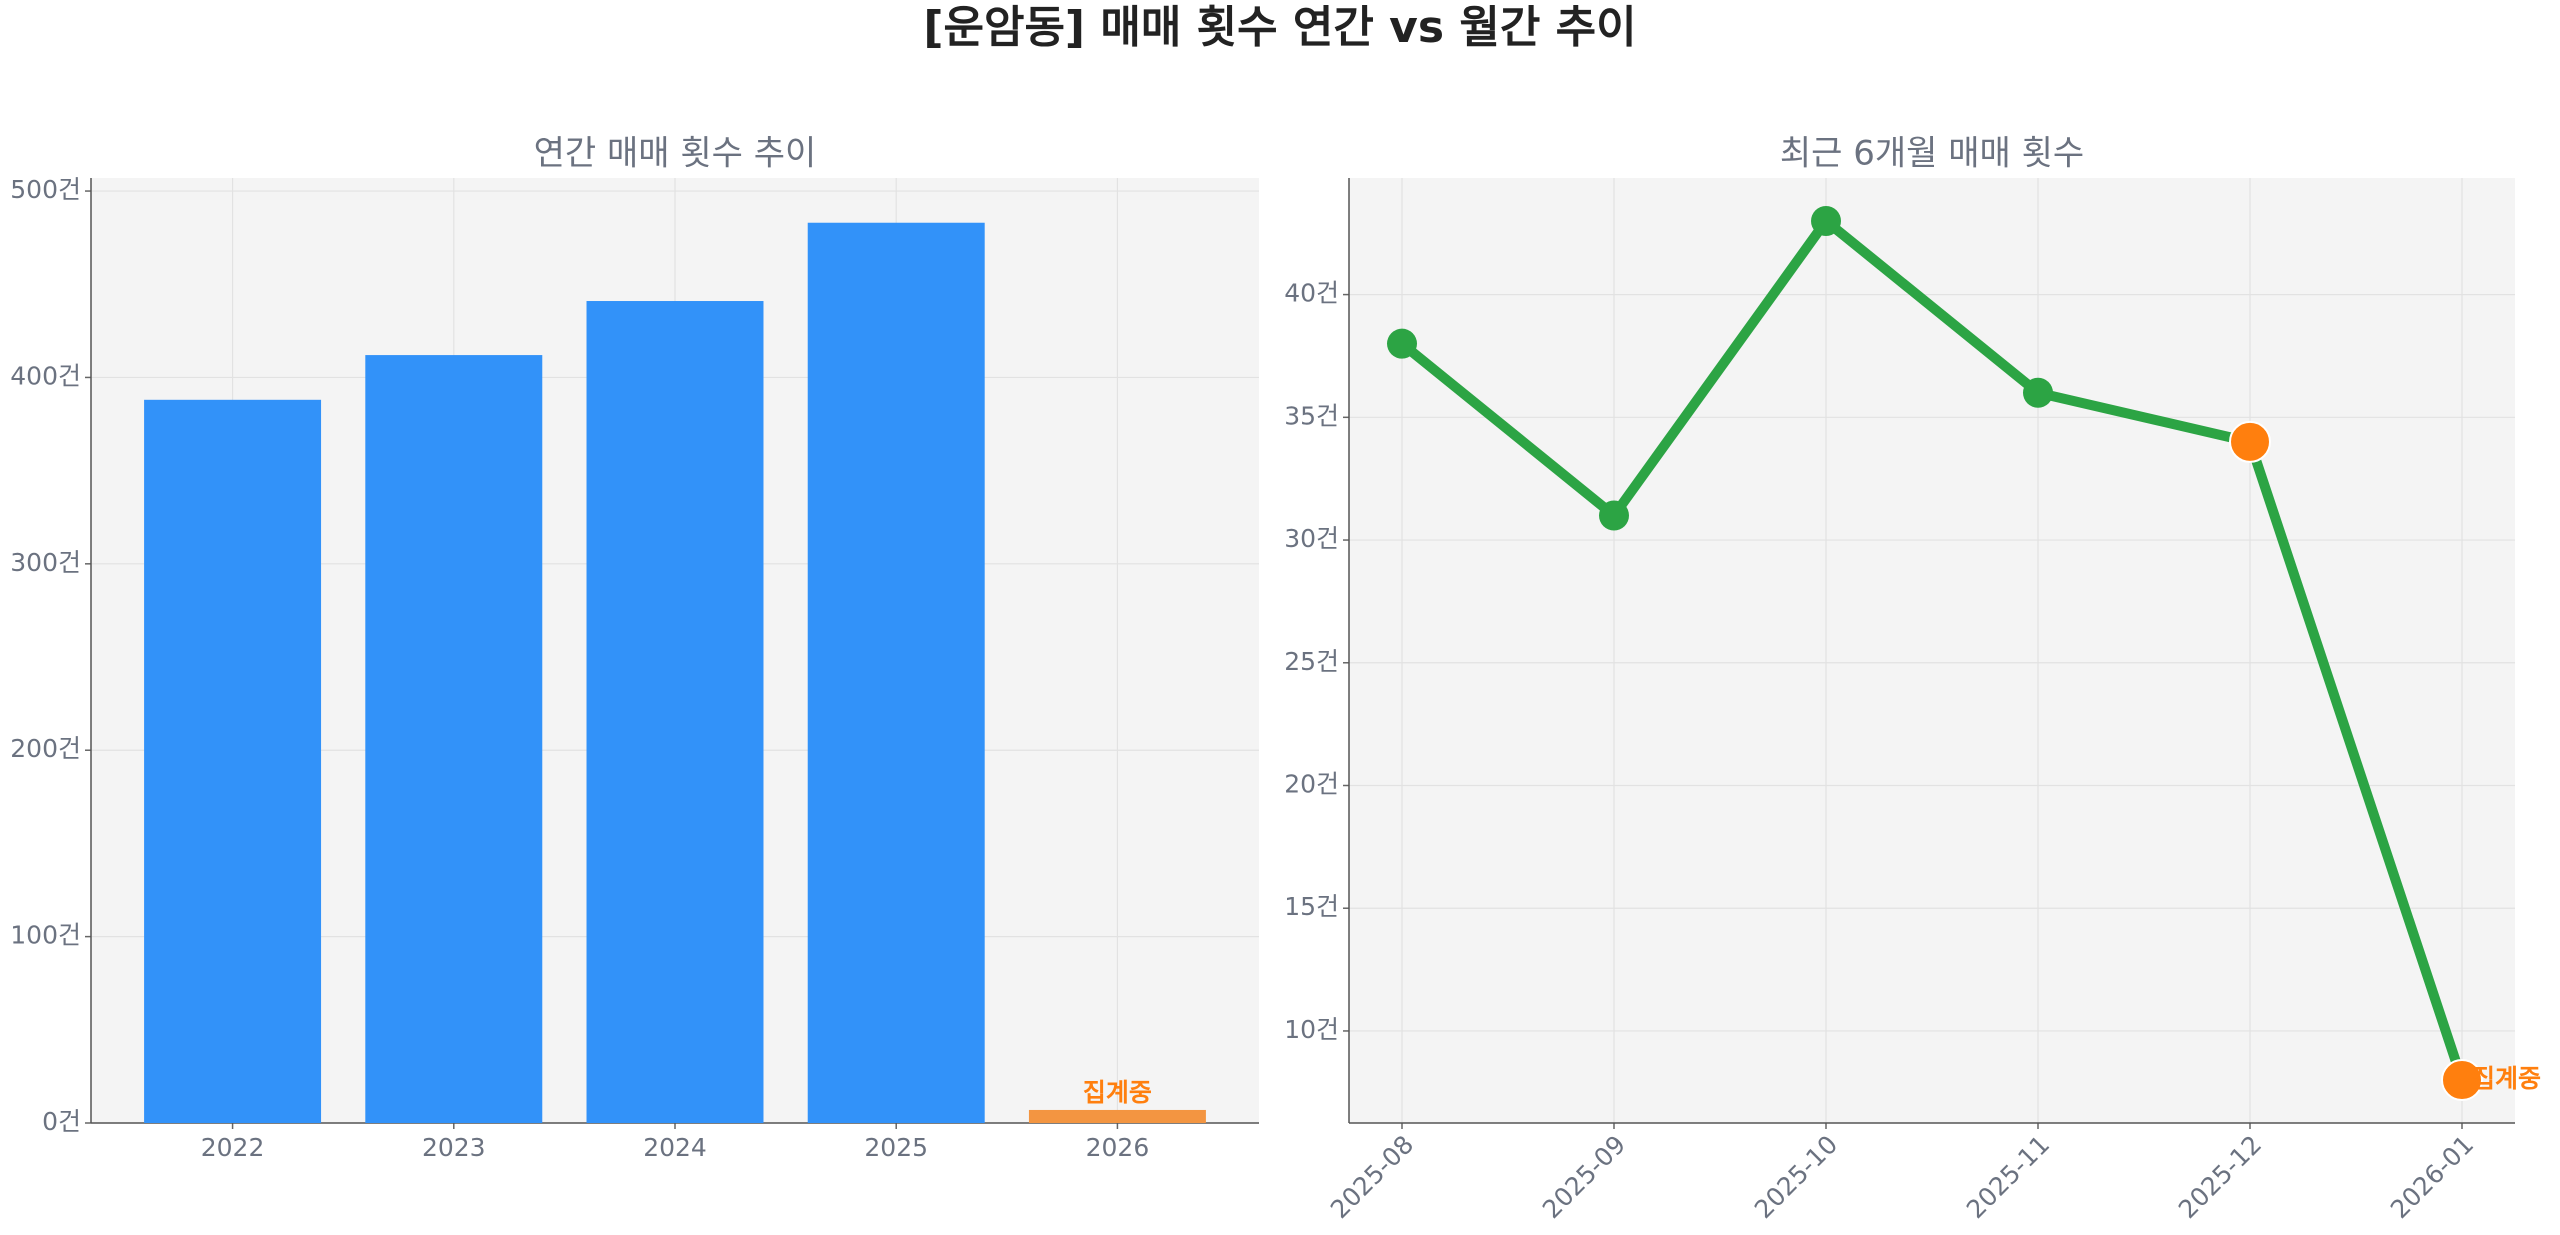  I want to click on x-tick-label: 2022, so click(233, 1147).